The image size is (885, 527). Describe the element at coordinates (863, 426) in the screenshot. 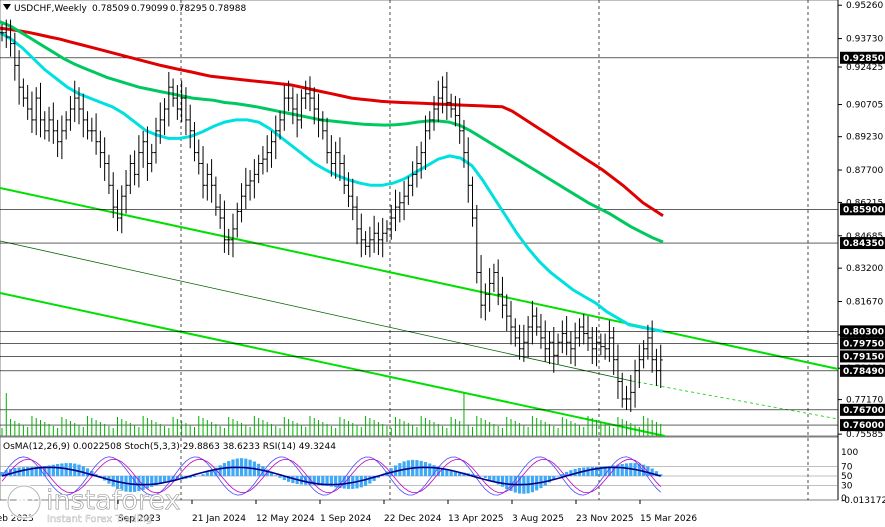

I see `level-label: 0.76000` at that location.